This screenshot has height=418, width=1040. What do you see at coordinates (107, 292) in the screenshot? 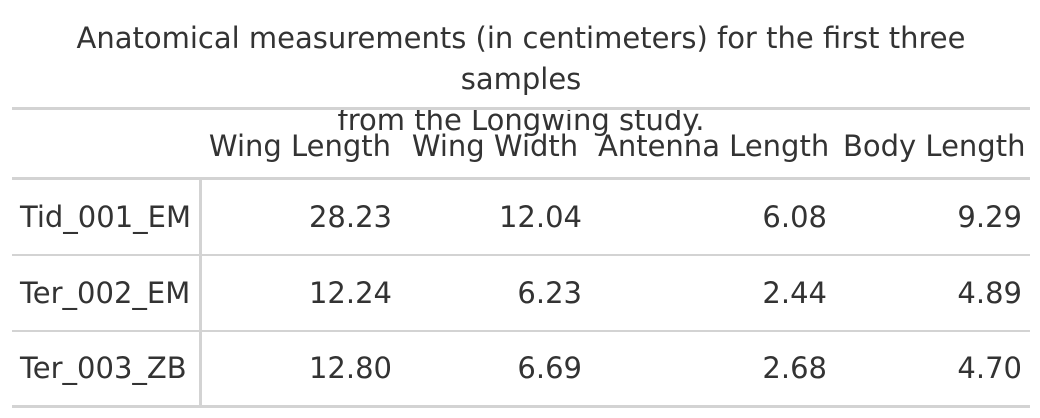
I see `row-label: Ter_002_EM` at bounding box center [107, 292].